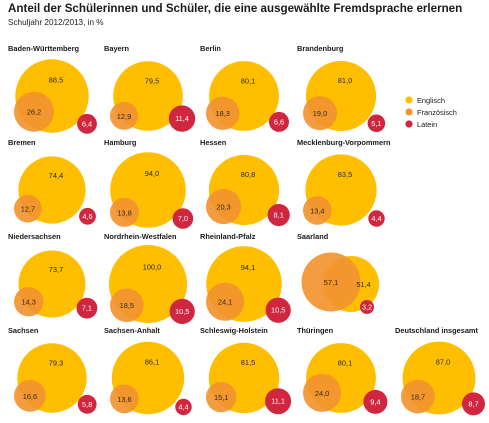 The width and height of the screenshot is (489, 423). I want to click on franzoesisch-value: 12,9, so click(124, 116).